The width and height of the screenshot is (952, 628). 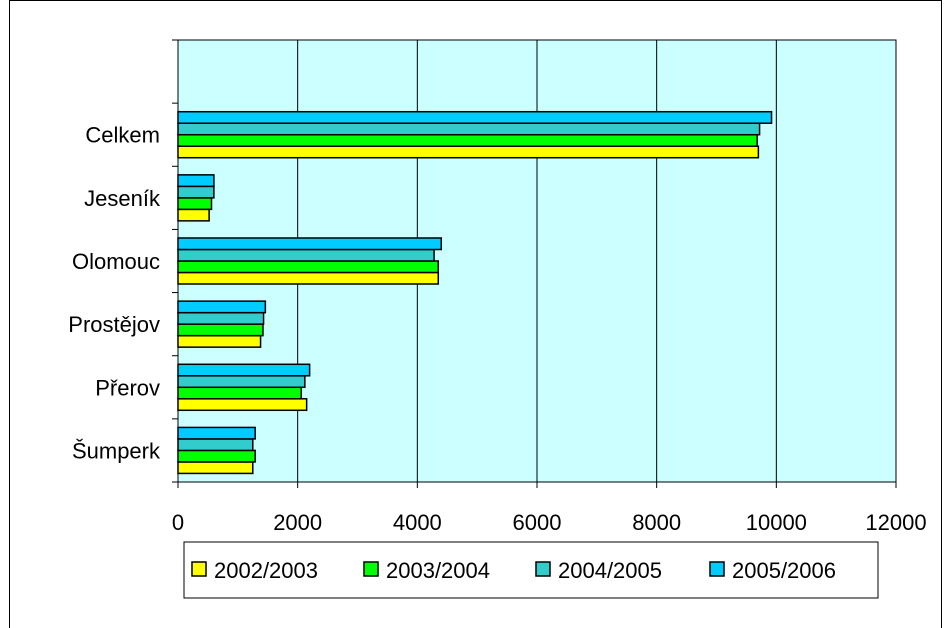 I want to click on x-tick-label: 12000, so click(x=895, y=522).